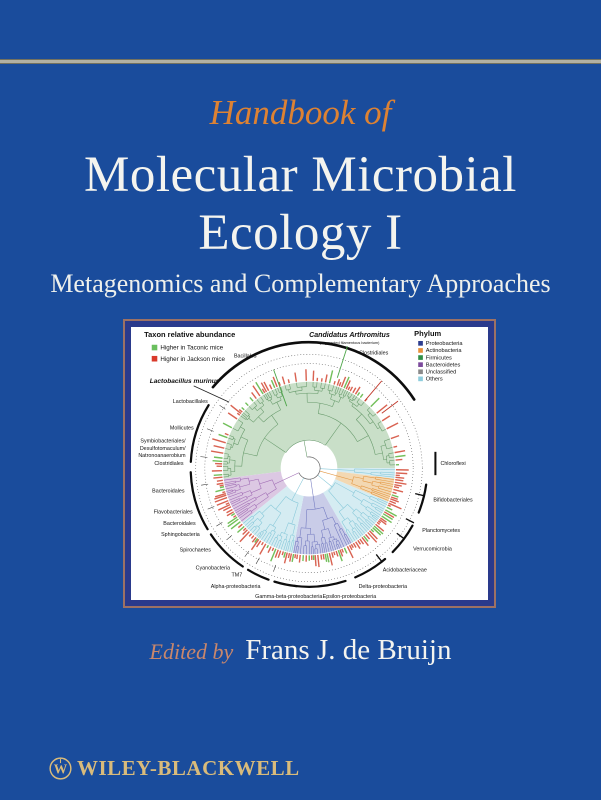 This screenshot has width=601, height=800. What do you see at coordinates (439, 358) in the screenshot?
I see `svg-text: Firmicutes` at bounding box center [439, 358].